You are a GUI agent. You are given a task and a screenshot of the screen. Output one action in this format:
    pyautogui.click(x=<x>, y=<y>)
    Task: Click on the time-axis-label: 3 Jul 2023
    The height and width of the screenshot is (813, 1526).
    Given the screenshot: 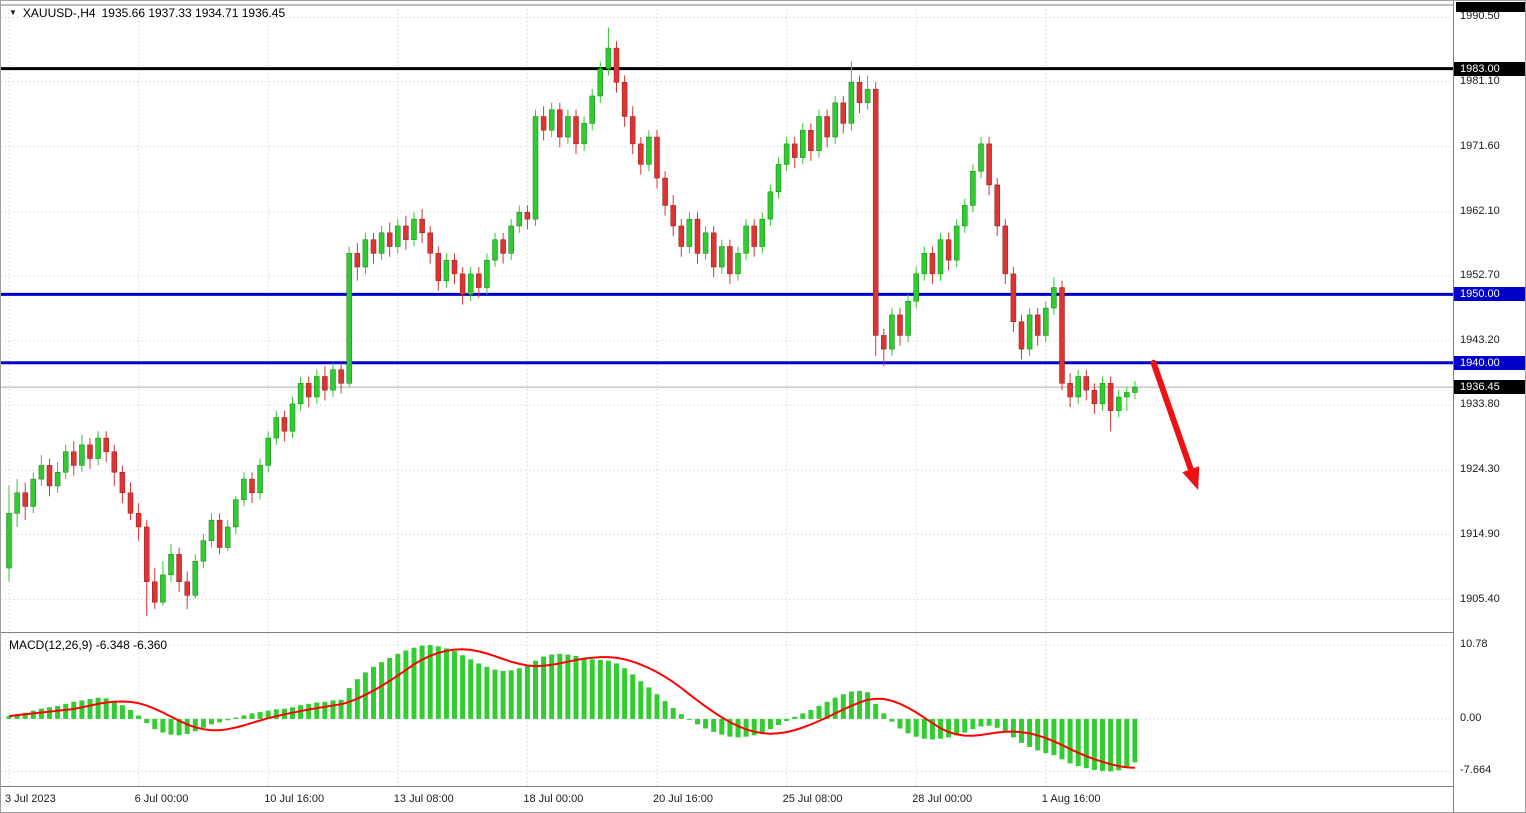 What is the action you would take?
    pyautogui.click(x=30, y=799)
    